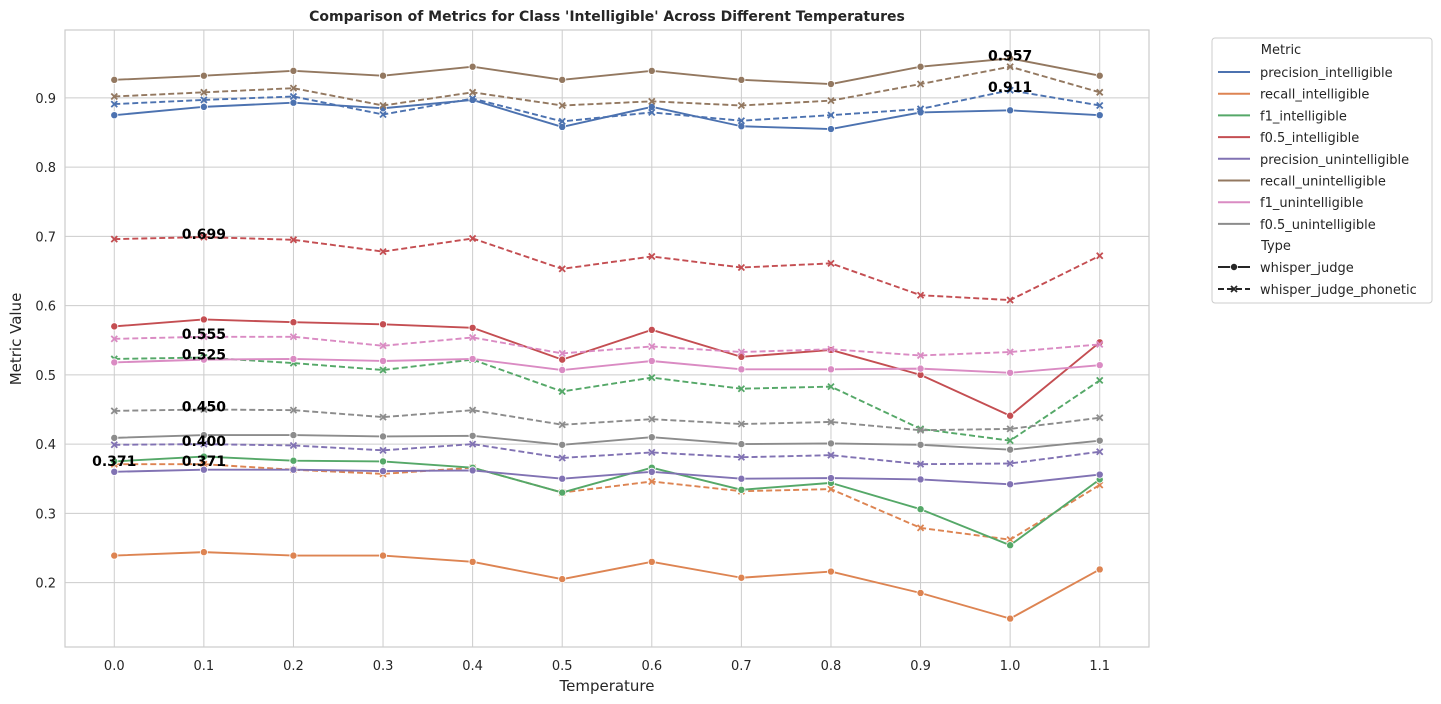  I want to click on x-tick-label: 1.0, so click(1010, 666).